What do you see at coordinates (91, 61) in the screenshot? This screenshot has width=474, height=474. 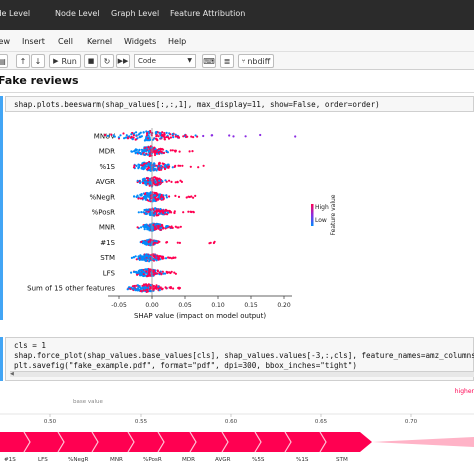 I see `stop-button: ■` at bounding box center [91, 61].